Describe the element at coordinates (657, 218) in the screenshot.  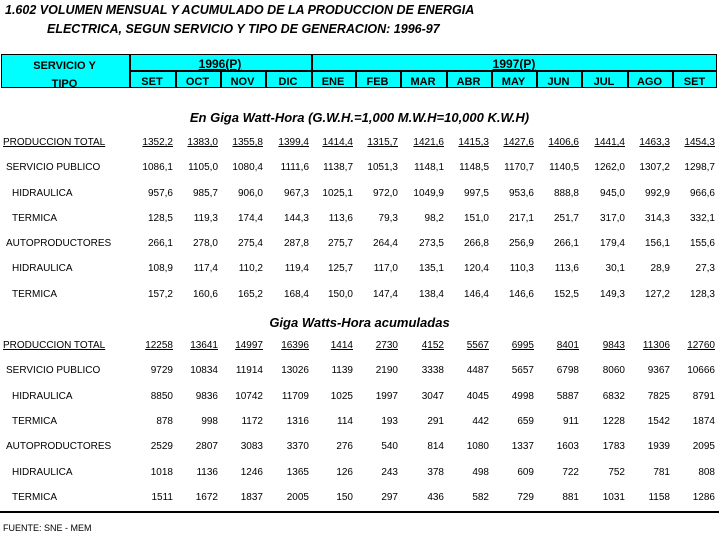
I see `table-cell: 314,3` at that location.